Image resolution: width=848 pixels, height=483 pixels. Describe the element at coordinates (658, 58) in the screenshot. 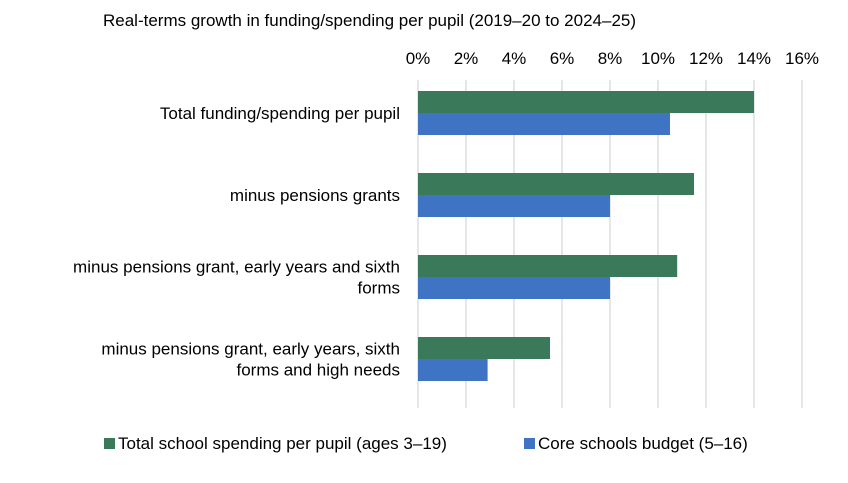

I see `x-tick-label: 10%` at that location.